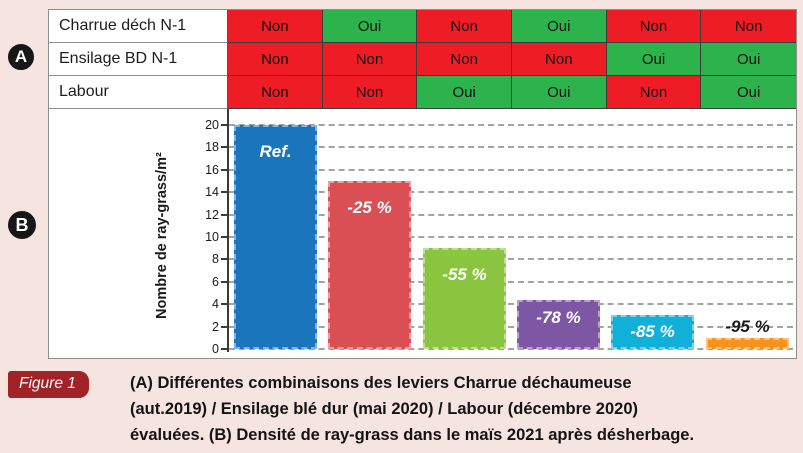 This screenshot has height=453, width=803. Describe the element at coordinates (21, 57) in the screenshot. I see `section-a-badge: A` at that location.